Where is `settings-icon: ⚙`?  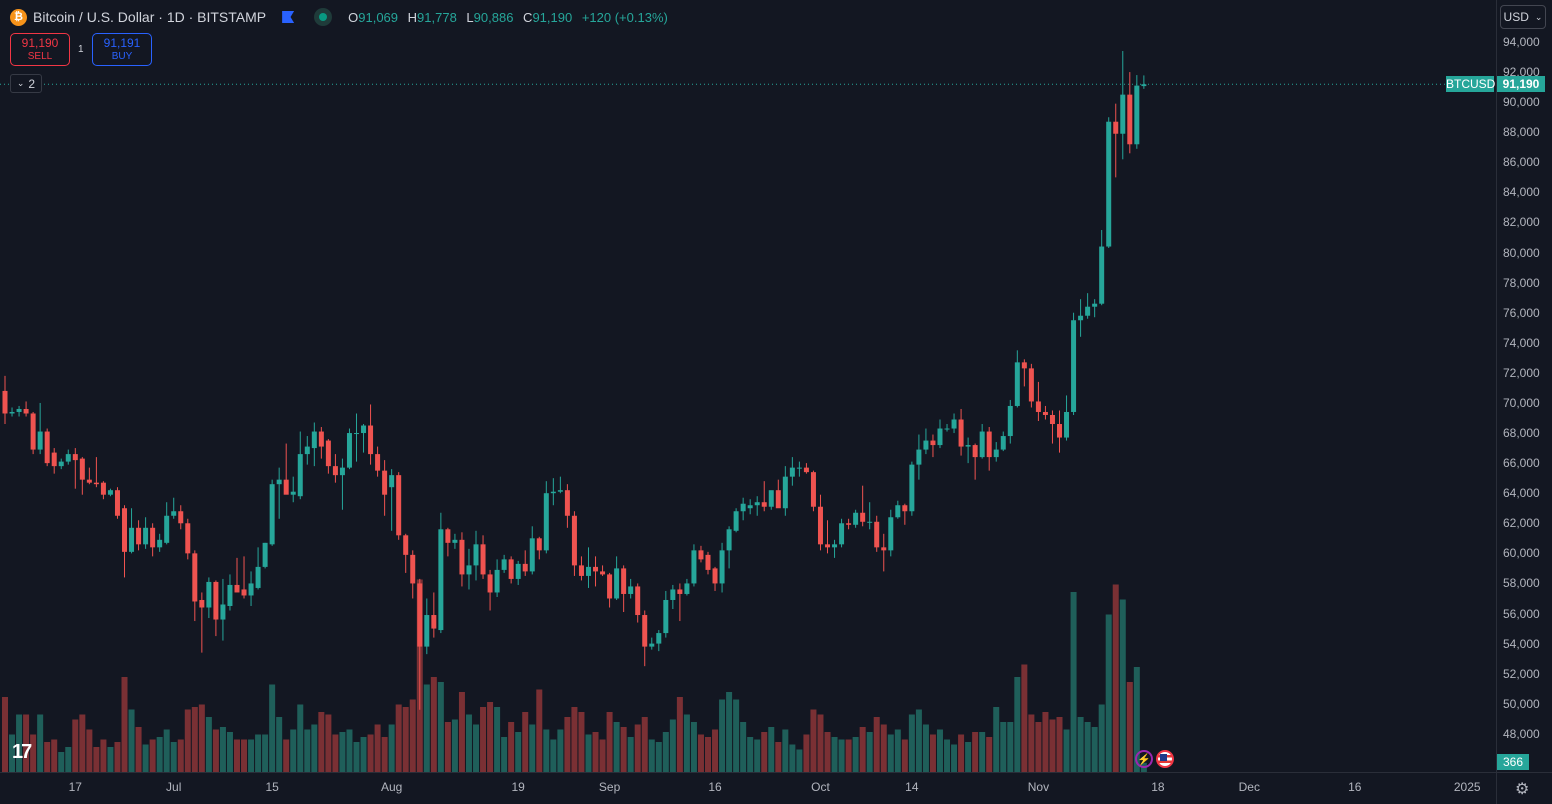
settings-icon: ⚙ is located at coordinates (1522, 789).